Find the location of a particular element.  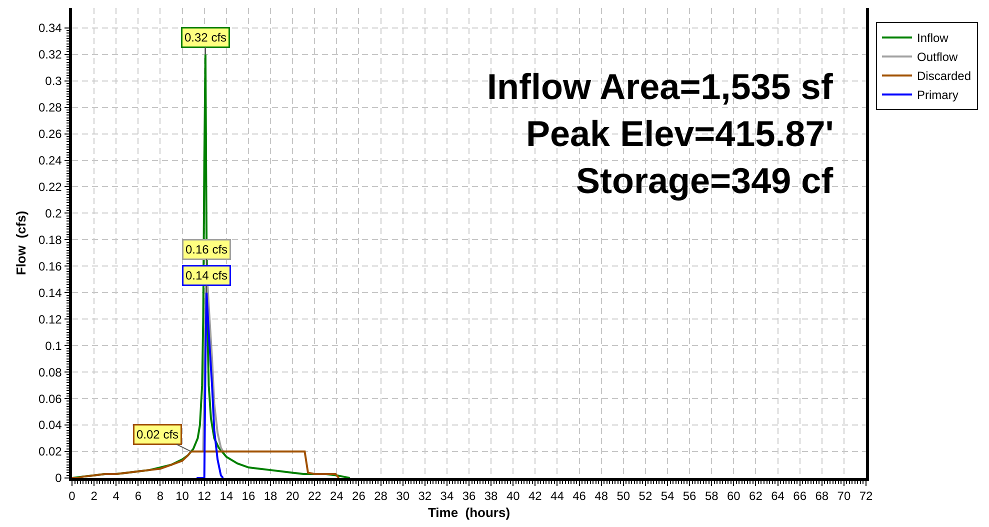

x-tick-label: 24 is located at coordinates (337, 496).